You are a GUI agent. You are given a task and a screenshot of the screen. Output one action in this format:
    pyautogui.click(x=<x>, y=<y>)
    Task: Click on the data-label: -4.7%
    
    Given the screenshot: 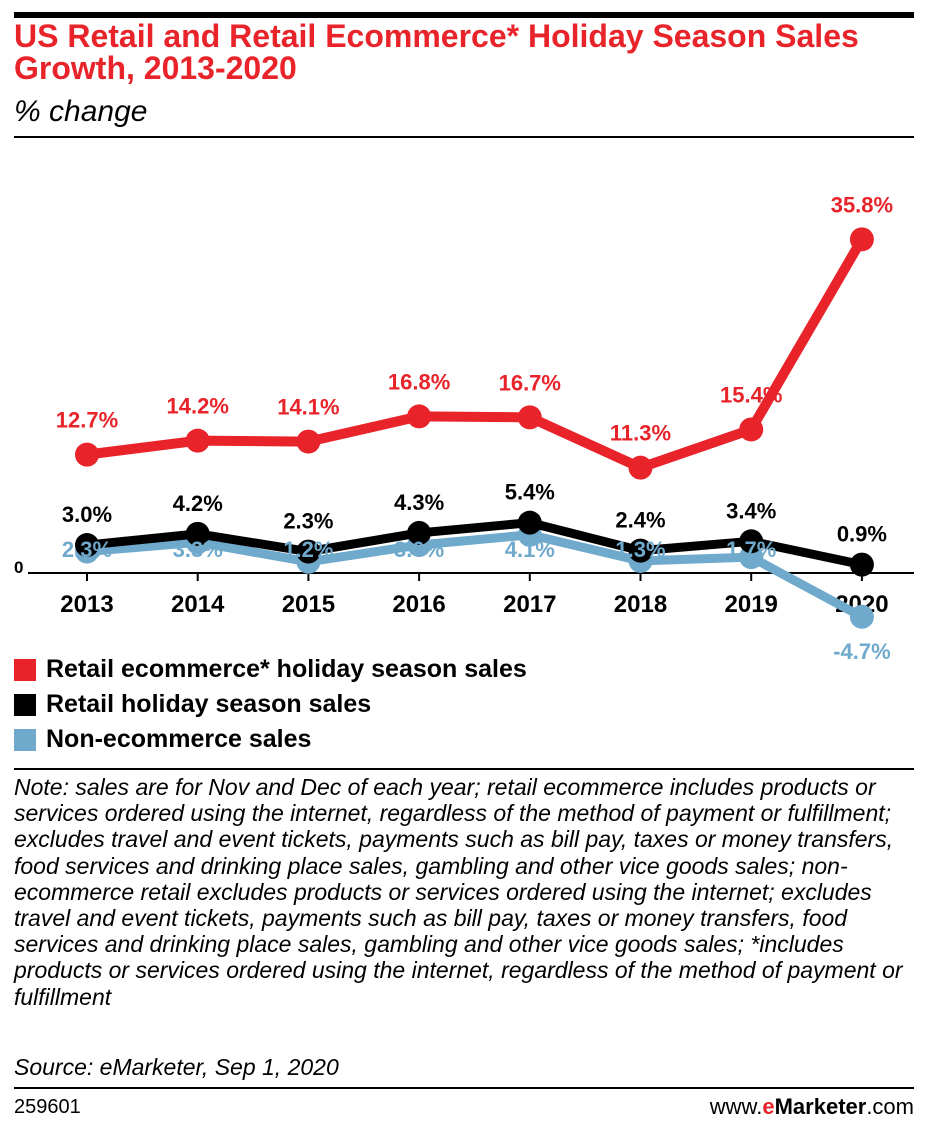 What is the action you would take?
    pyautogui.click(x=861, y=651)
    